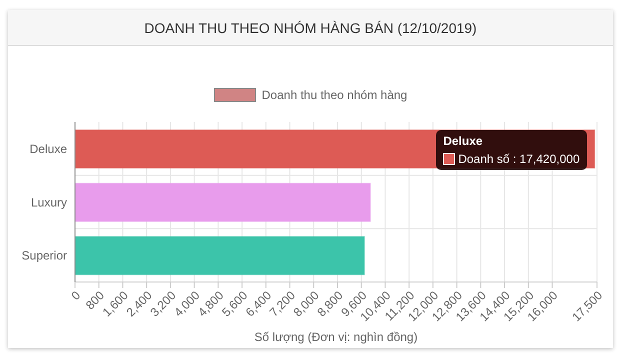 Image resolution: width=621 pixels, height=355 pixels. What do you see at coordinates (310, 28) in the screenshot?
I see `chart-title: DOANH THU THEO NHÓM HÀNG BÁN (12/10/2019)` at bounding box center [310, 28].